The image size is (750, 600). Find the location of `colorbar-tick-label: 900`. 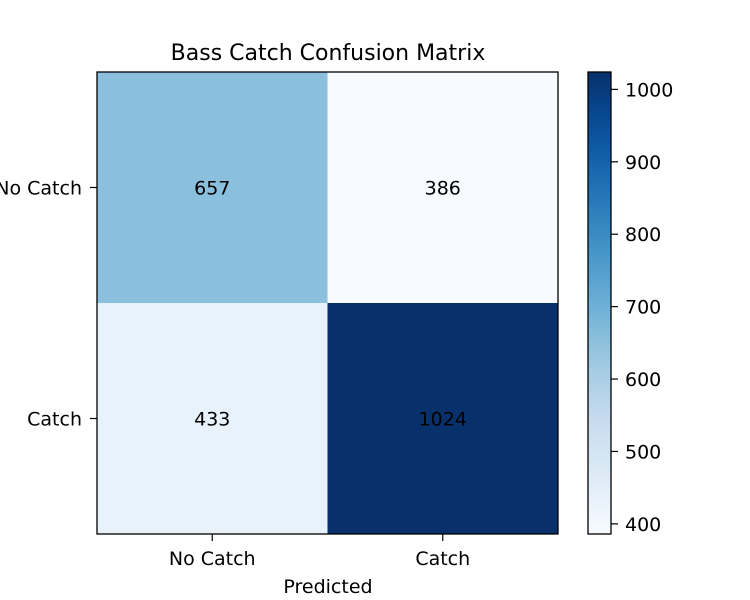

colorbar-tick-label: 900 is located at coordinates (643, 163).